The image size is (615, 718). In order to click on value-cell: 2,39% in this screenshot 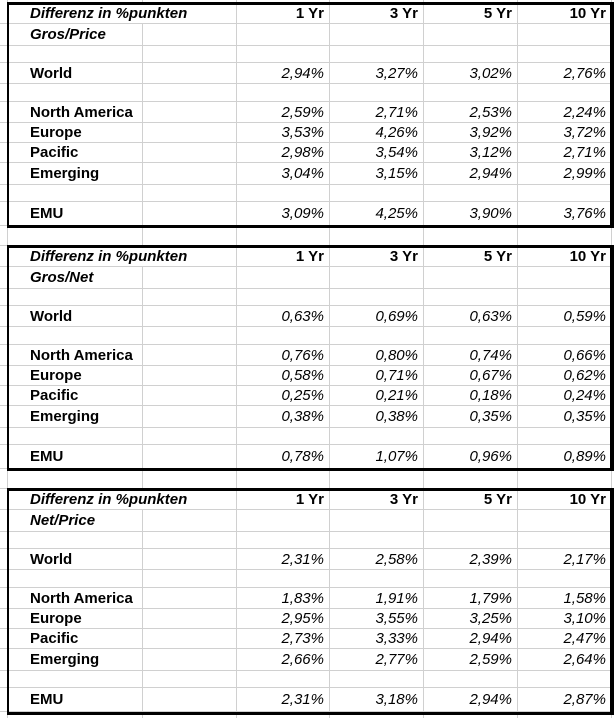, I will do `click(471, 559)`.